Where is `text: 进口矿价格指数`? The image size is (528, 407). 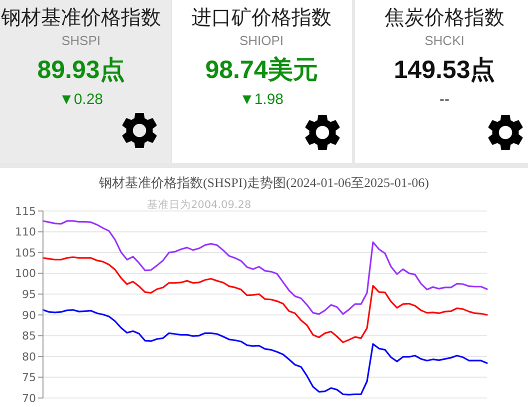
text: 进口矿价格指数 is located at coordinates (261, 17).